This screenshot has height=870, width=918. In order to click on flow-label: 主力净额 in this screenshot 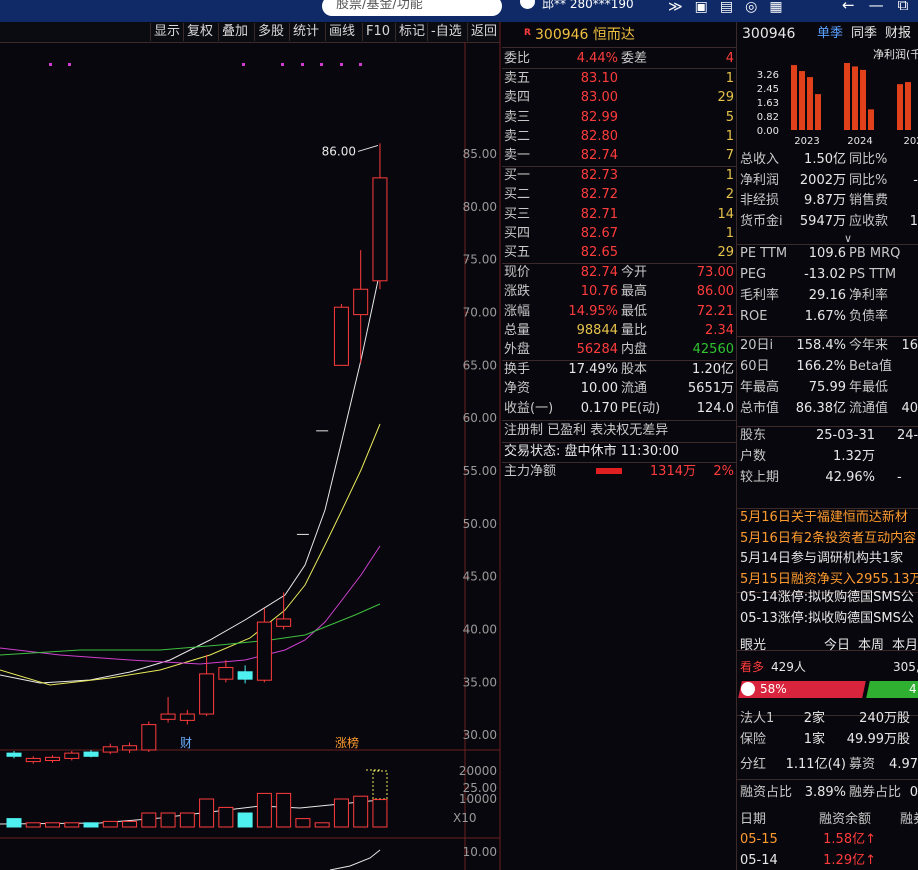, I will do `click(530, 471)`.